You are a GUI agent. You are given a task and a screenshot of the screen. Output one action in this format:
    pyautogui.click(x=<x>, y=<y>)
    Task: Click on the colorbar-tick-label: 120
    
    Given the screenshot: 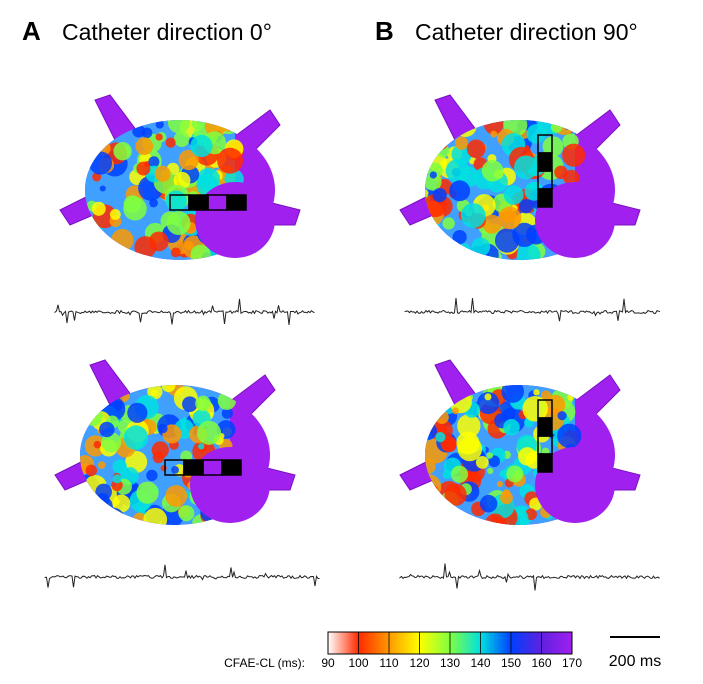 What is the action you would take?
    pyautogui.click(x=419, y=663)
    